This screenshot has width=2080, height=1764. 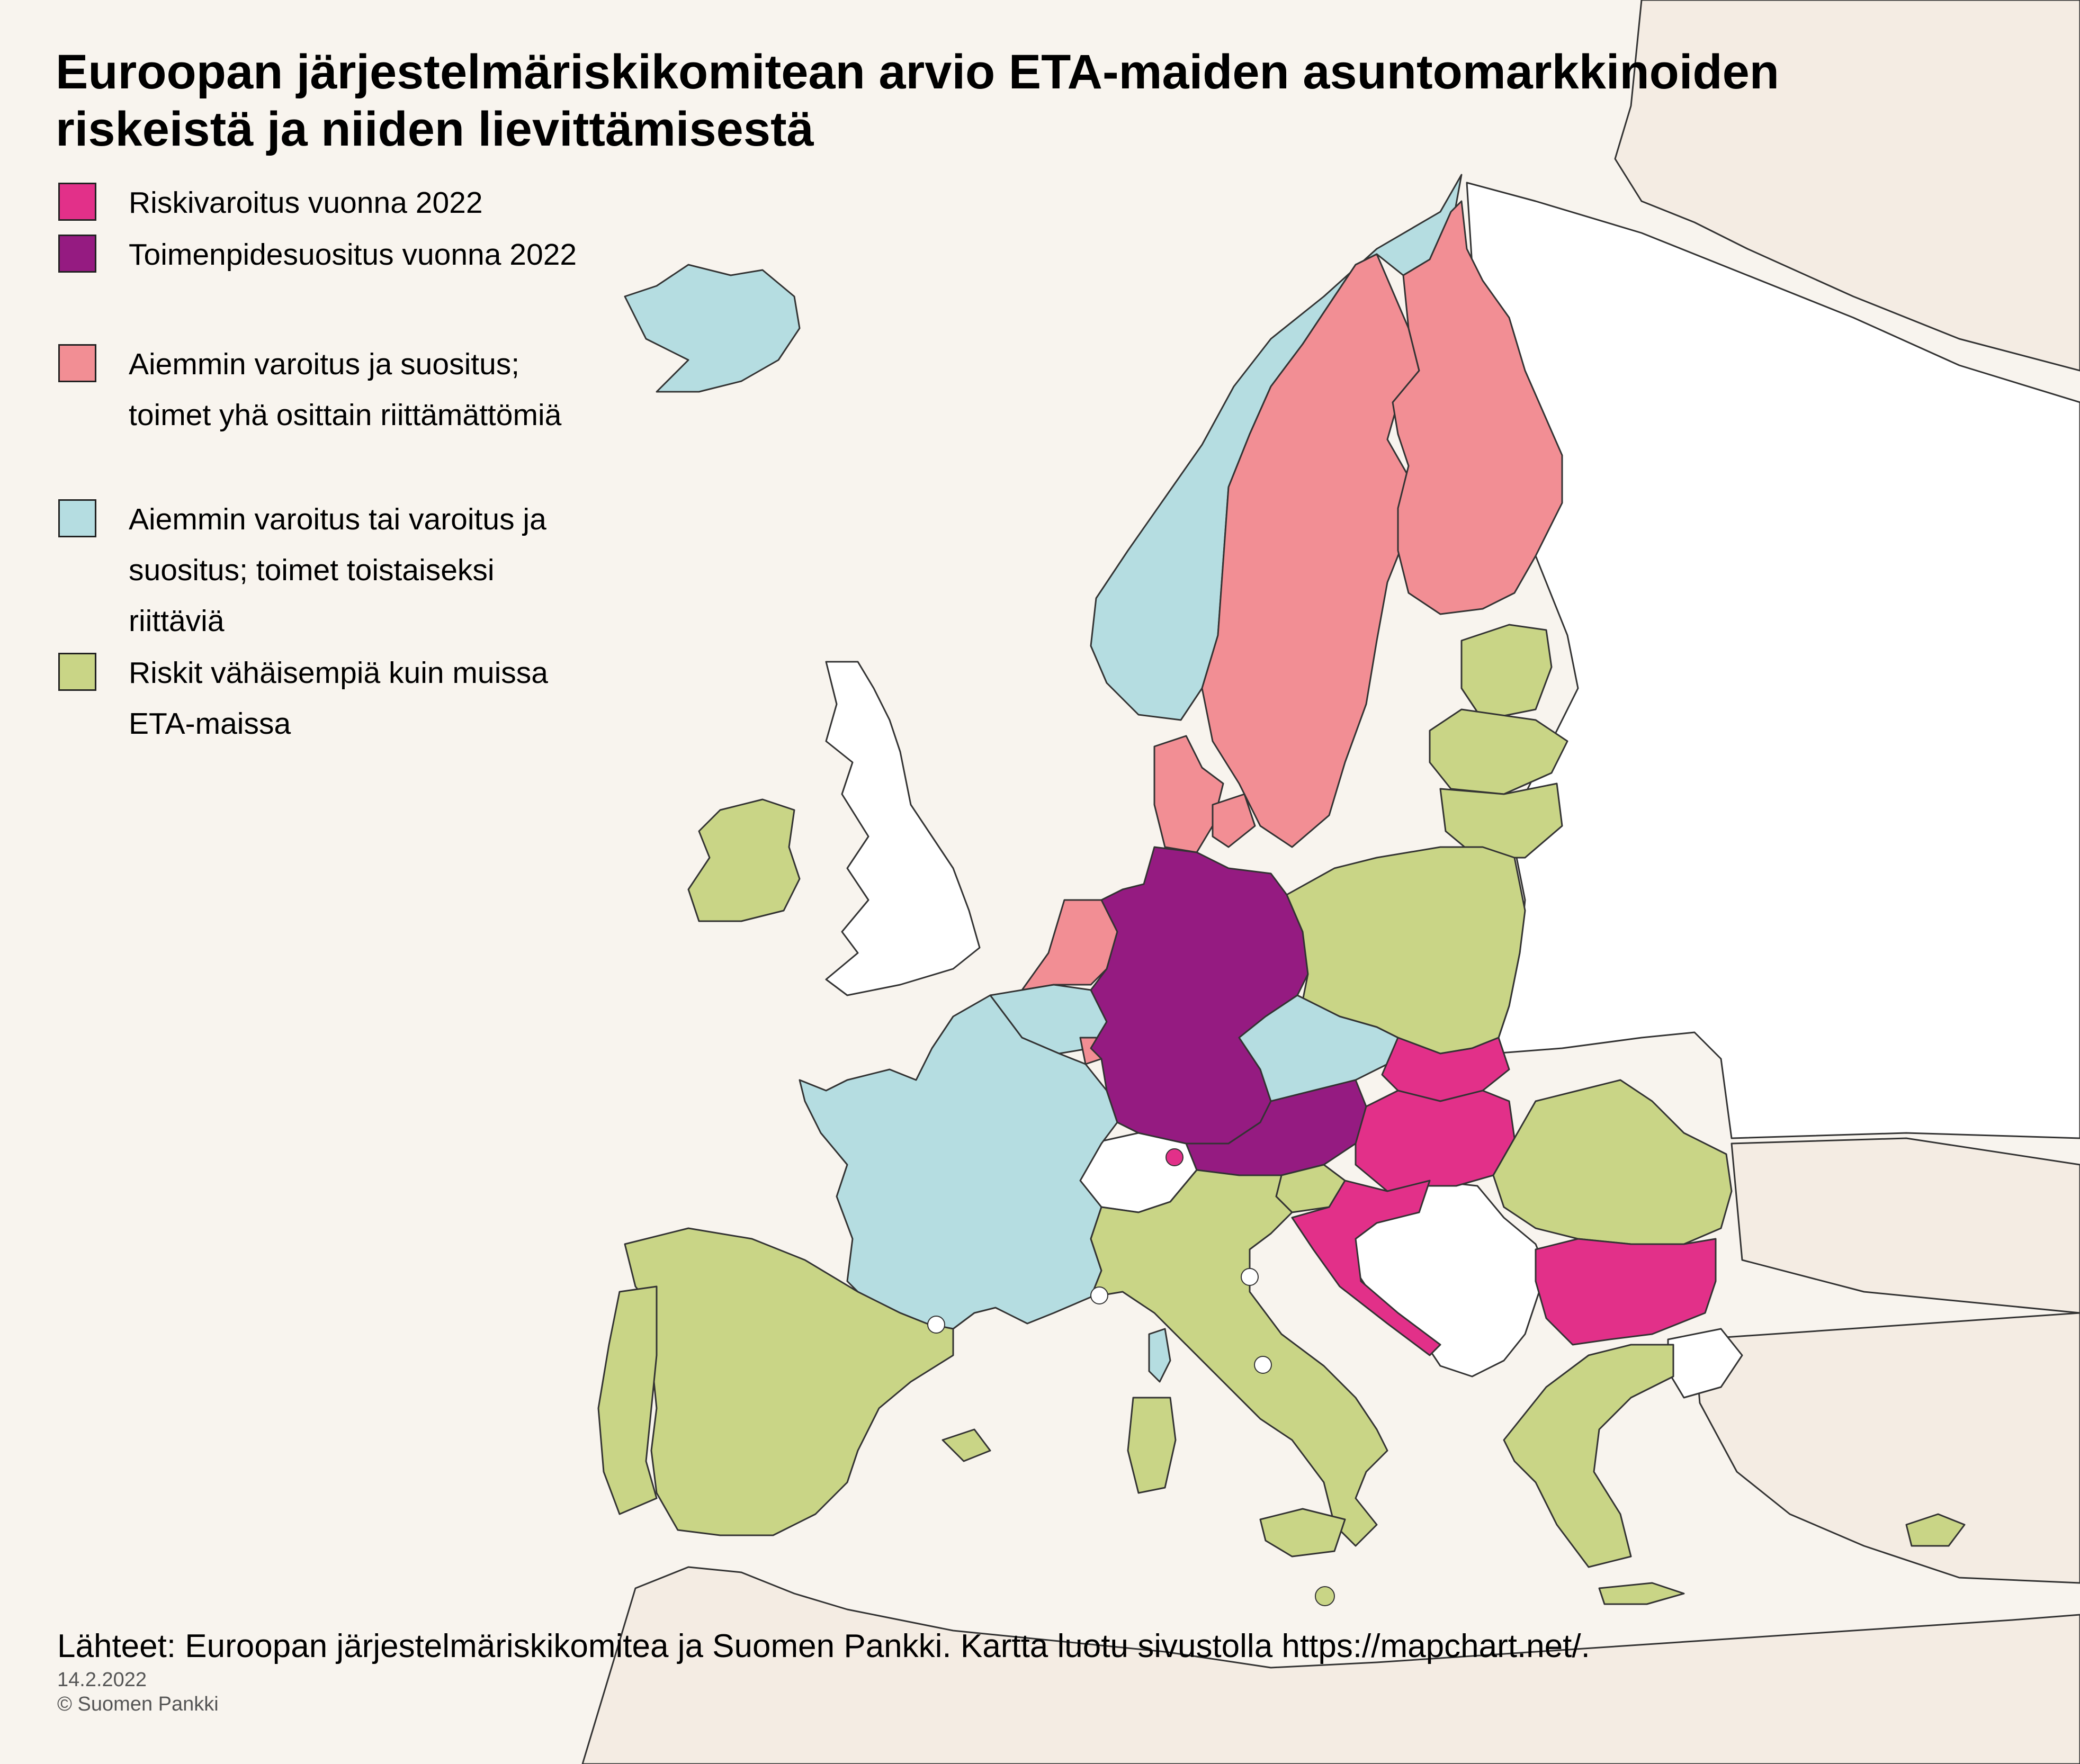 What do you see at coordinates (1330, 1665) in the screenshot?
I see `north-africa-outside` at bounding box center [1330, 1665].